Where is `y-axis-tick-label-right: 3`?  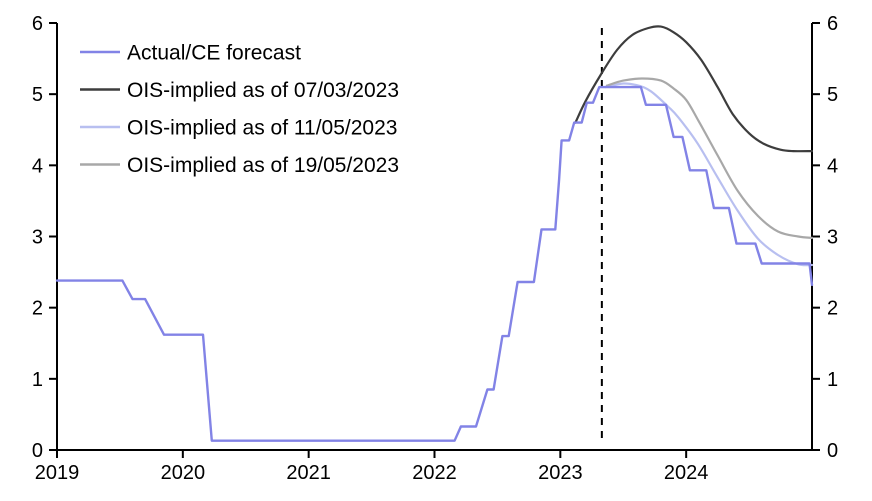
y-axis-tick-label-right: 3 is located at coordinates (832, 238).